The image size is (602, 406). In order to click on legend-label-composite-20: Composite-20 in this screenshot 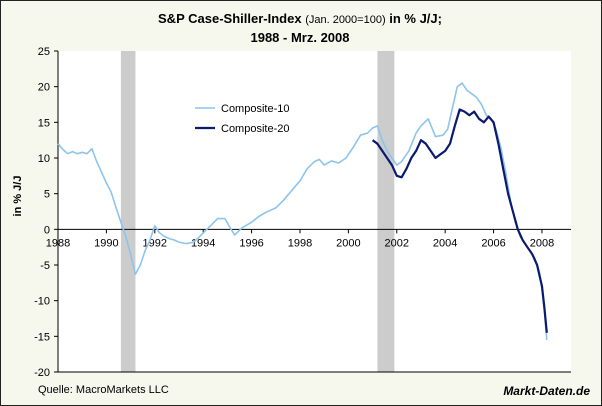, I will do `click(255, 129)`.